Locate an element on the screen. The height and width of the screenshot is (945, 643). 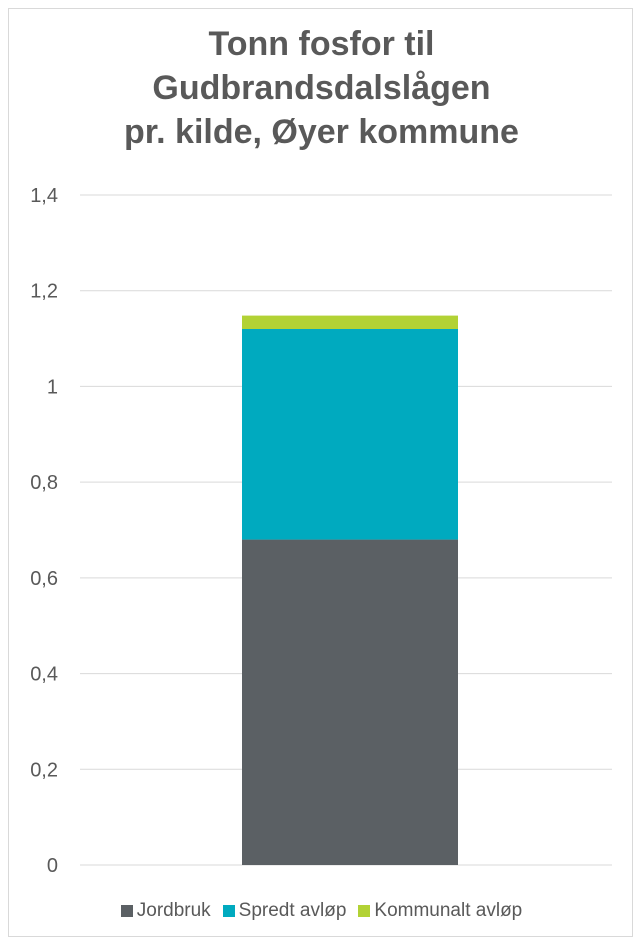
legend: Jordbruk Spredt avløp Kommunalt avløp is located at coordinates (321, 911).